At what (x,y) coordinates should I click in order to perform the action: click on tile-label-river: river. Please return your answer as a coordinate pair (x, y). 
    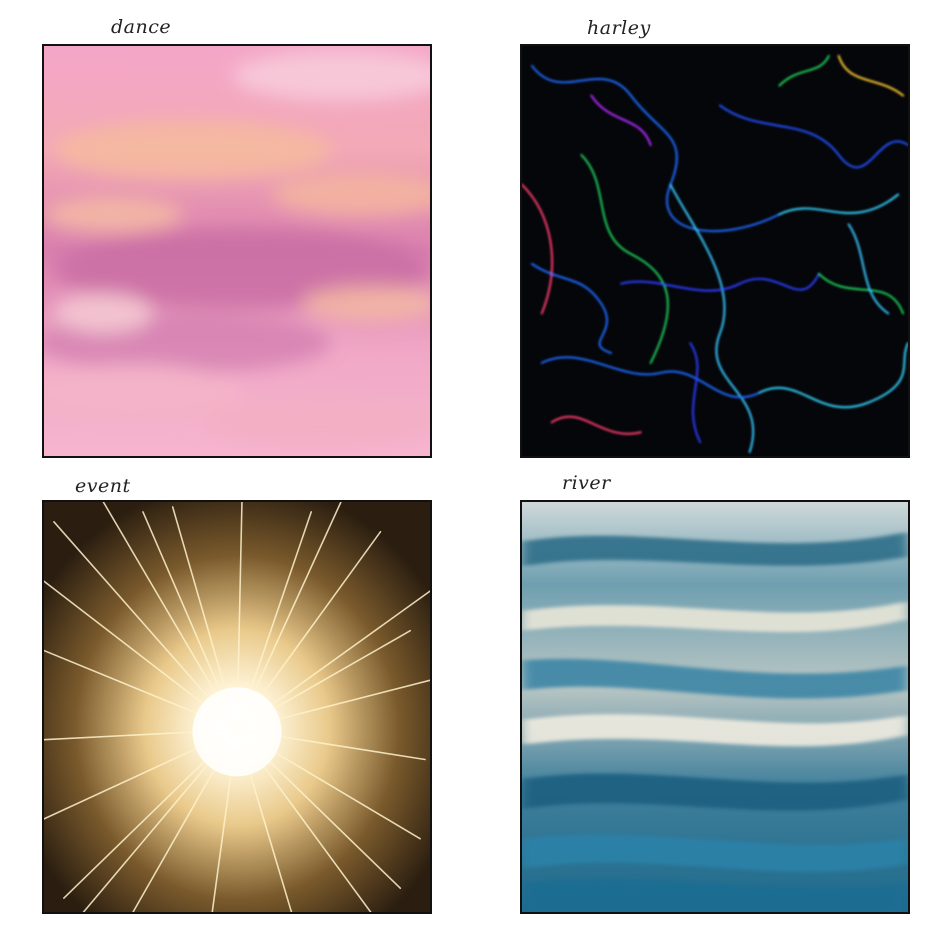
    Looking at the image, I should click on (586, 483).